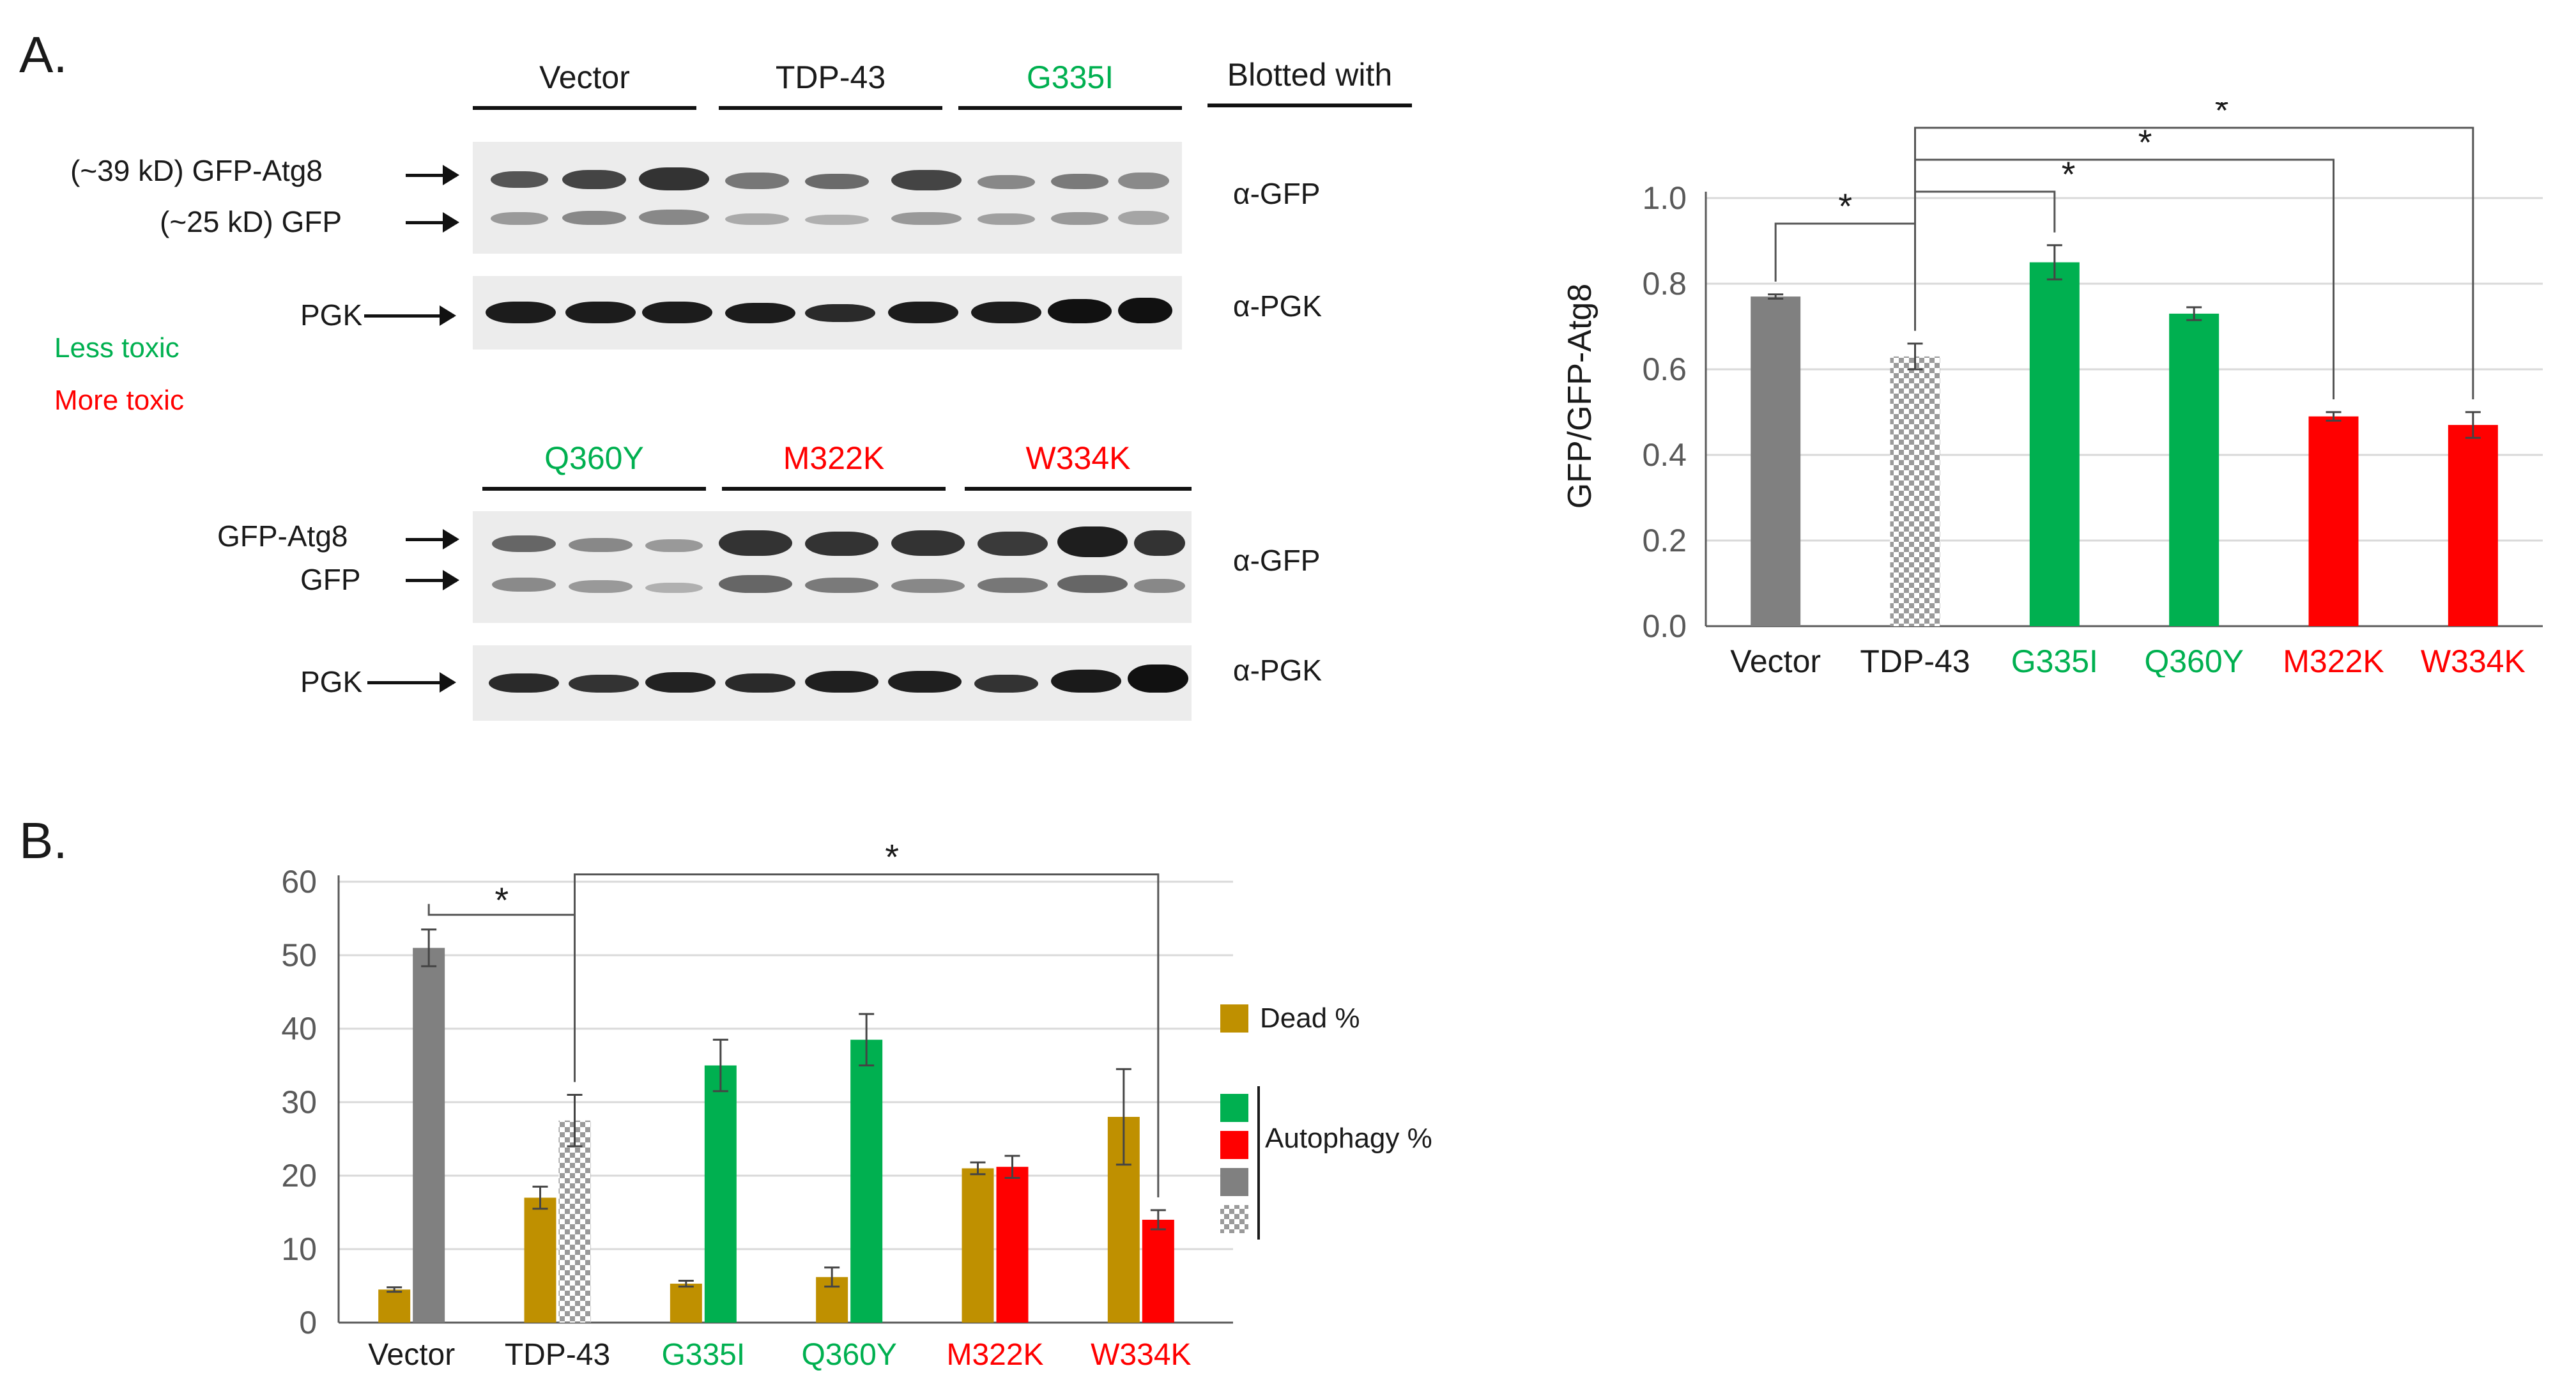 The height and width of the screenshot is (1375, 2576). What do you see at coordinates (1234, 1145) in the screenshot?
I see `legend-swatch-red` at bounding box center [1234, 1145].